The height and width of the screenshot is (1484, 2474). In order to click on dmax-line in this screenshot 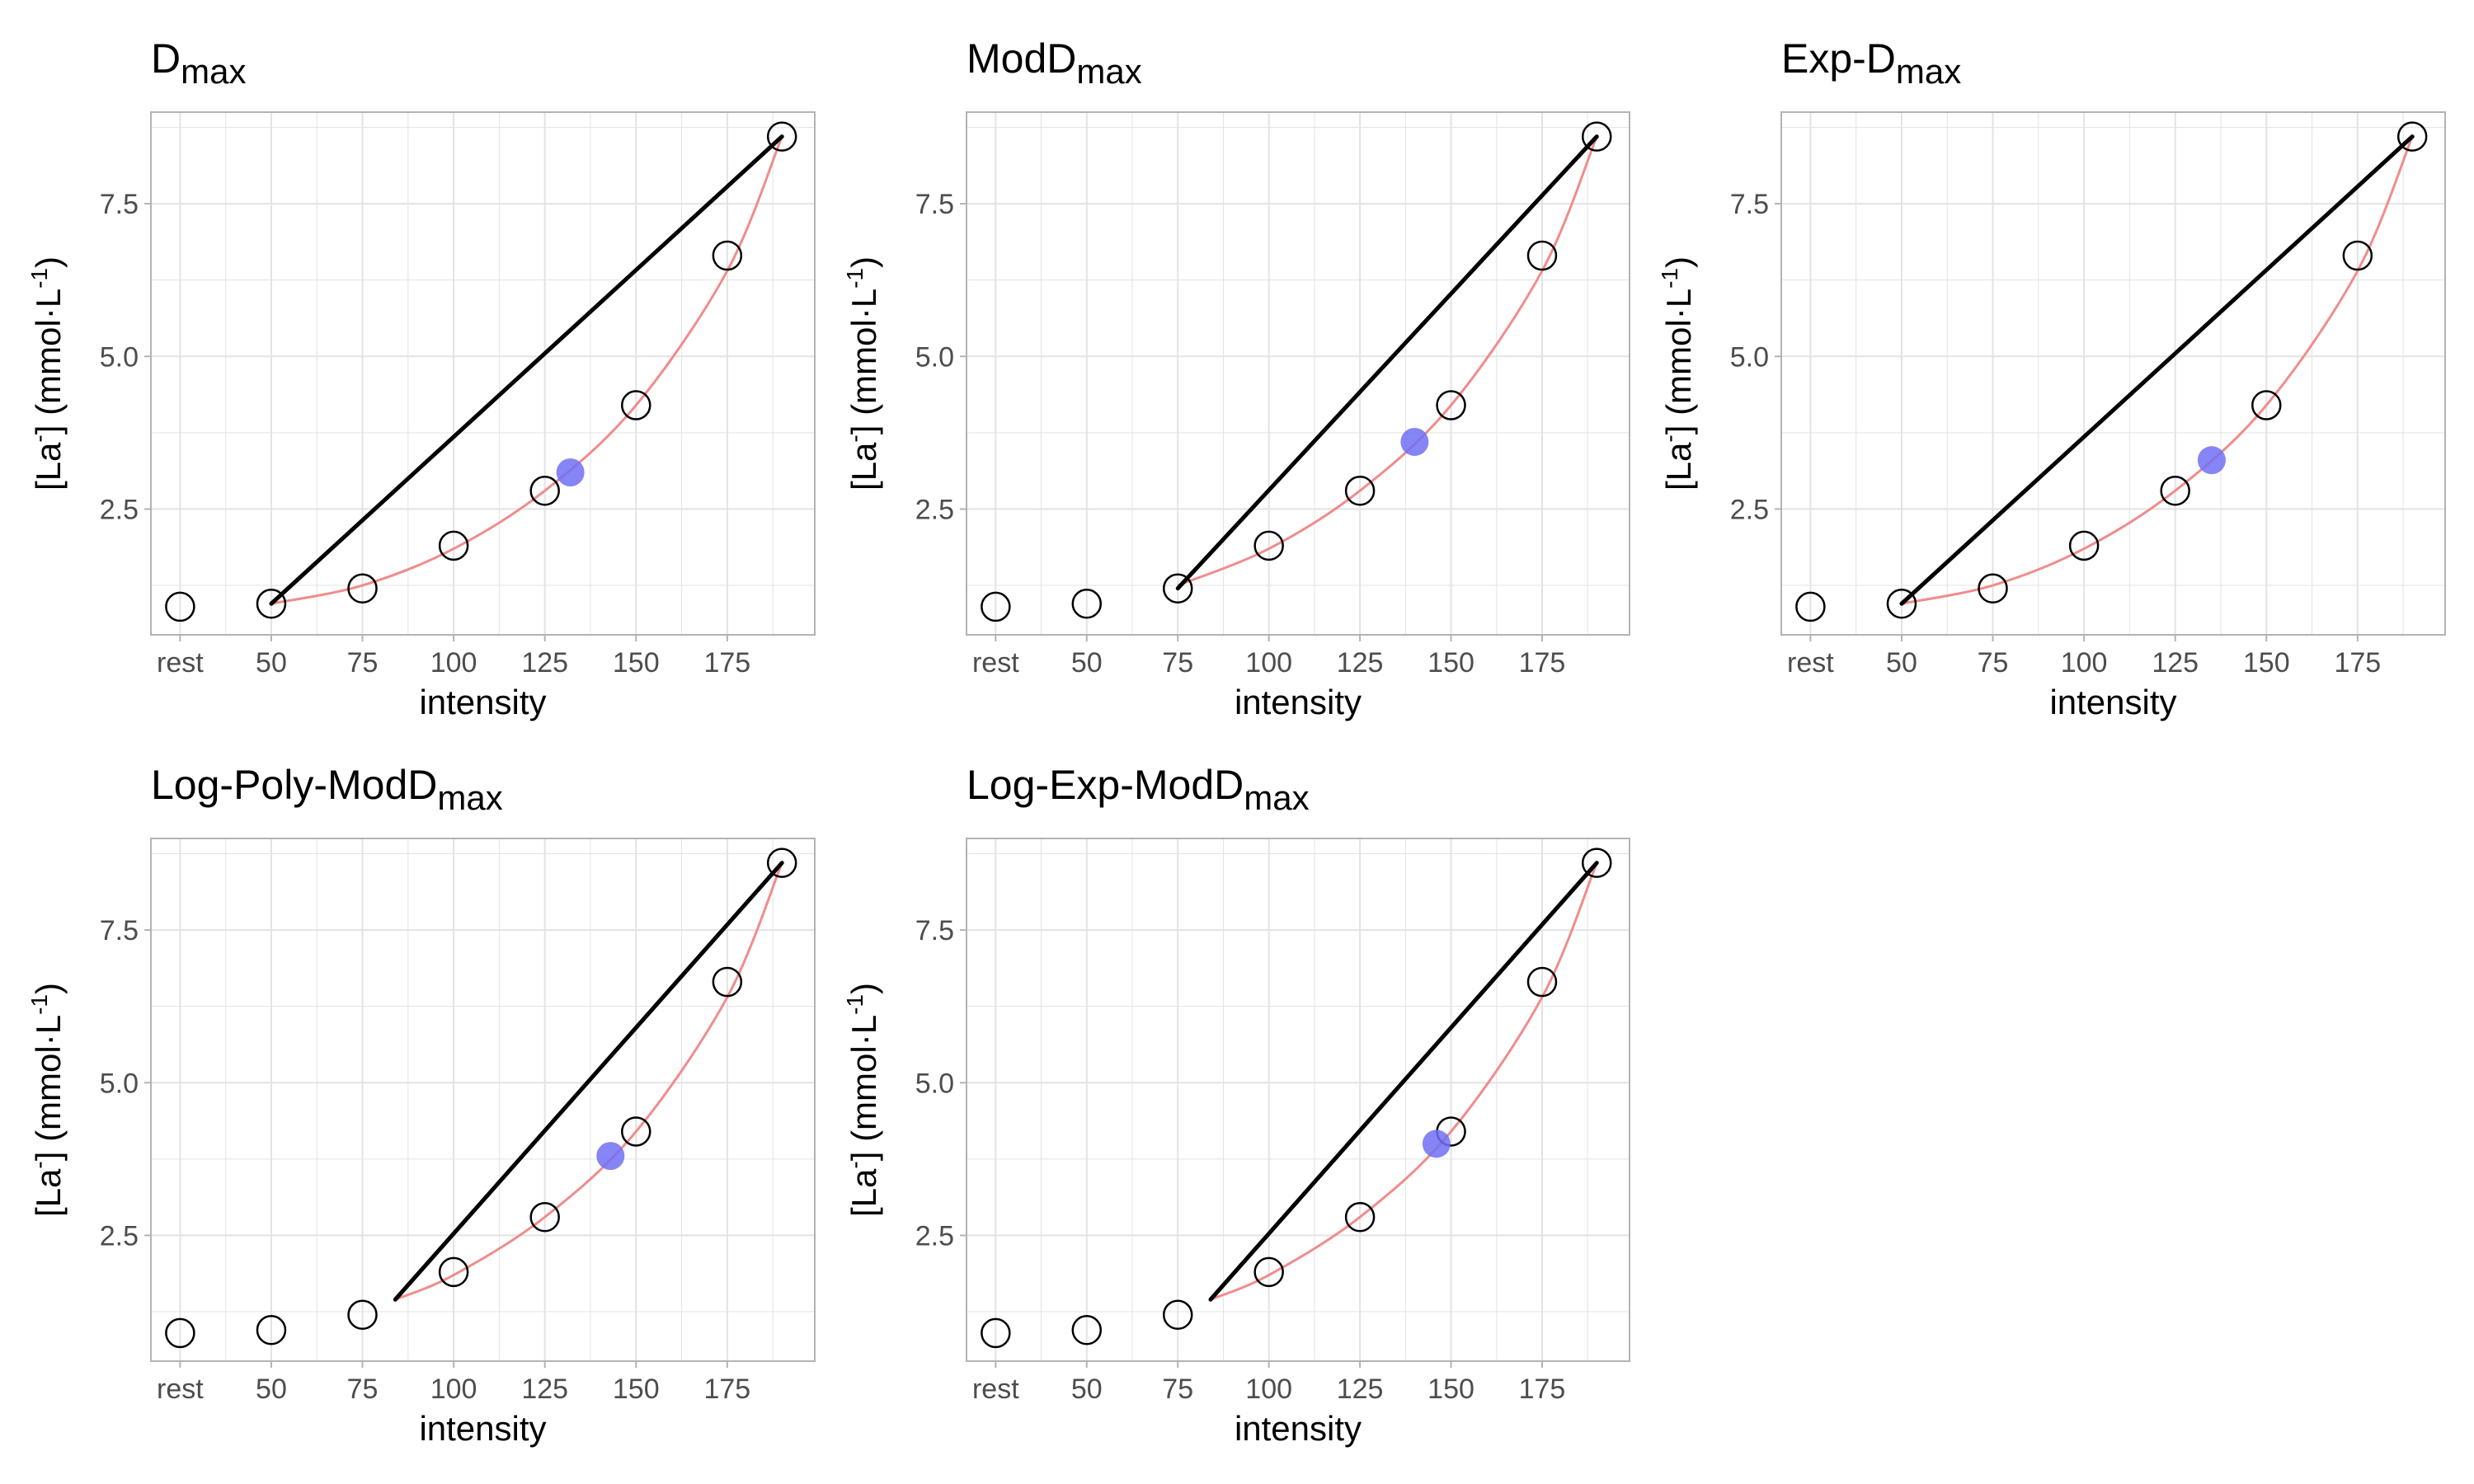, I will do `click(2157, 370)`.